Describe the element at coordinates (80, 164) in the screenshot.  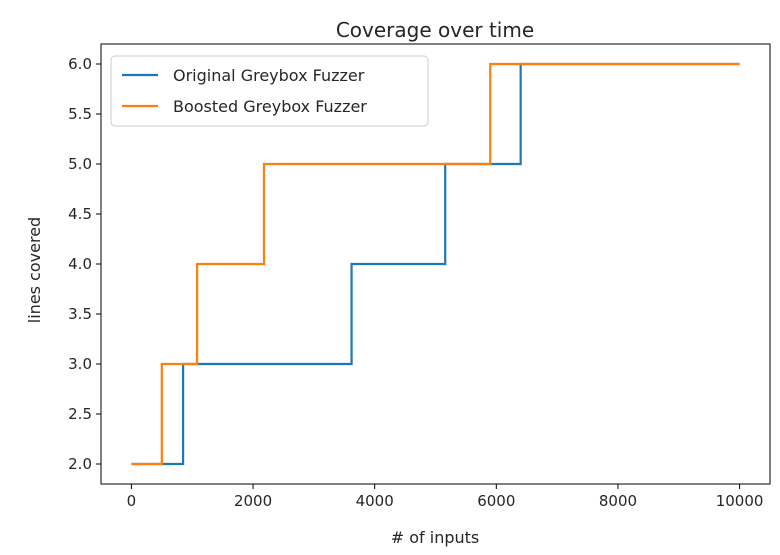
I see `y-tick-label: 5.0` at that location.